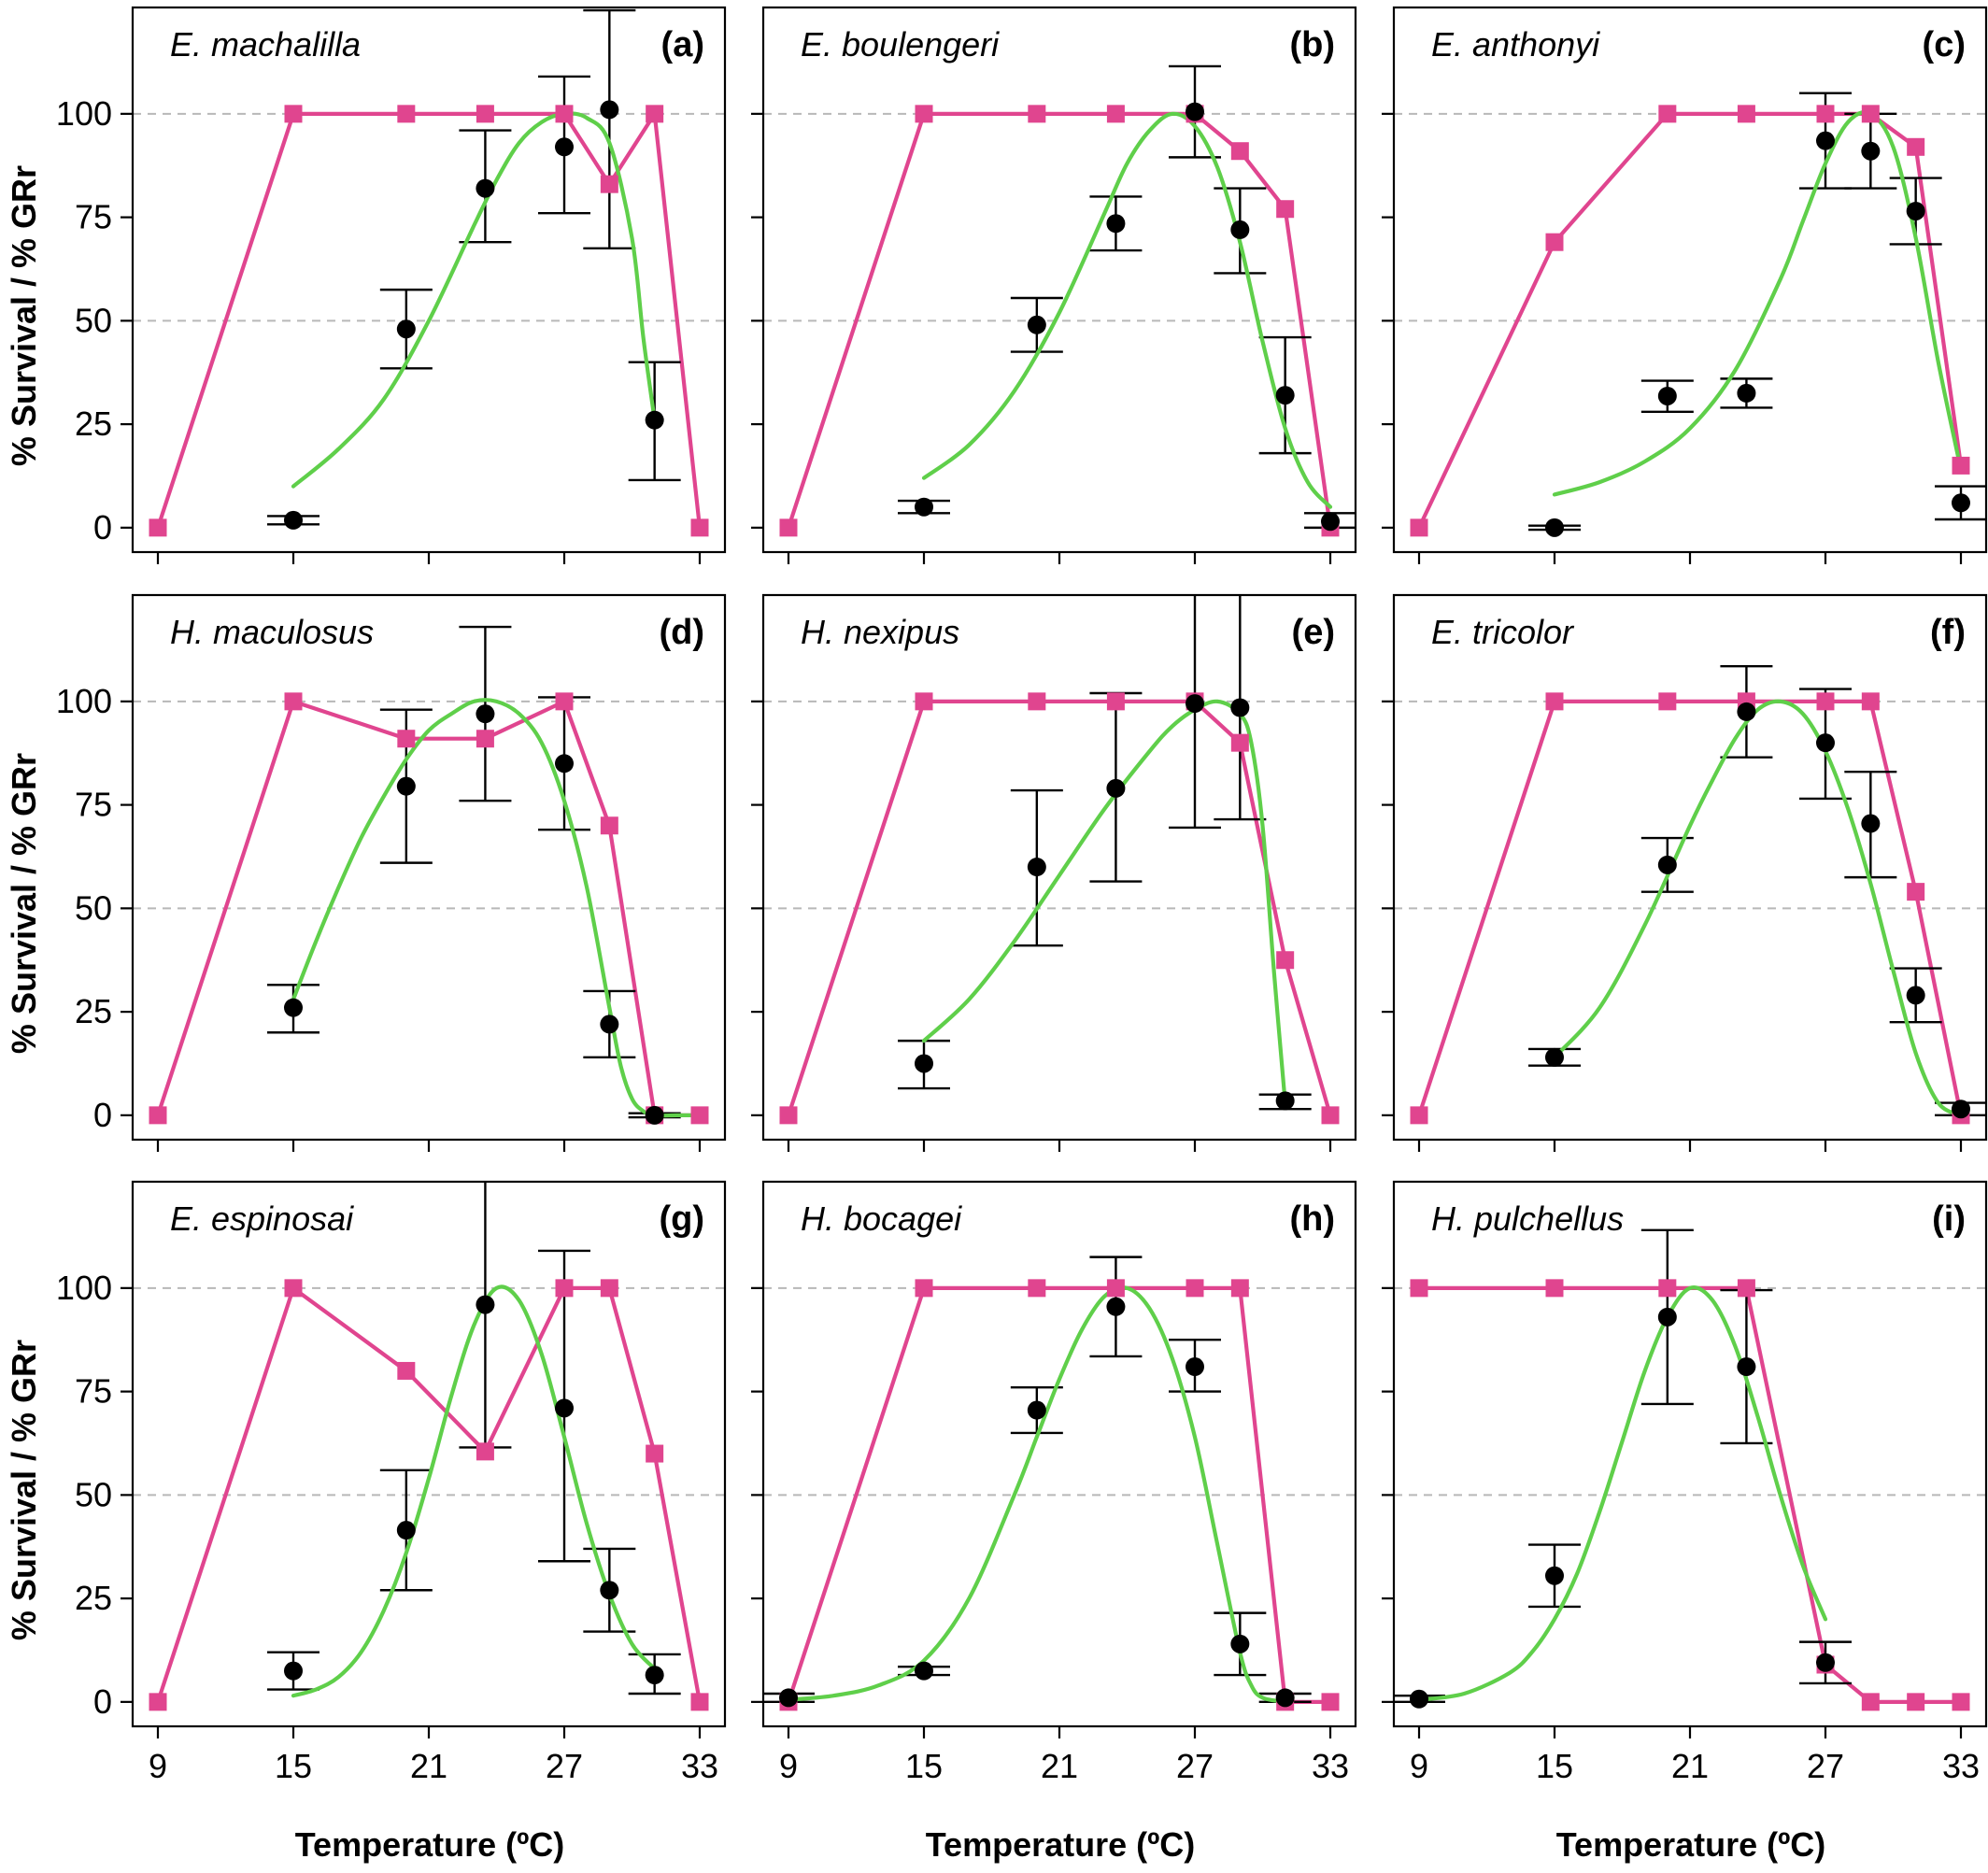  Describe the element at coordinates (1825, 1766) in the screenshot. I see `x-tick-label: 27` at that location.